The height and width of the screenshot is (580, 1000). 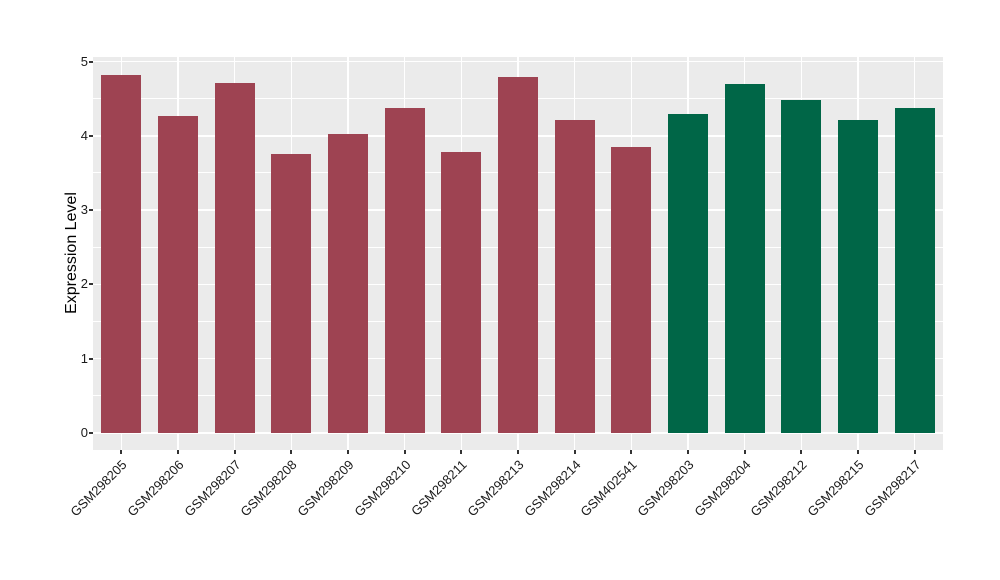 I want to click on x-tick-label: GSM298217, so click(x=892, y=488).